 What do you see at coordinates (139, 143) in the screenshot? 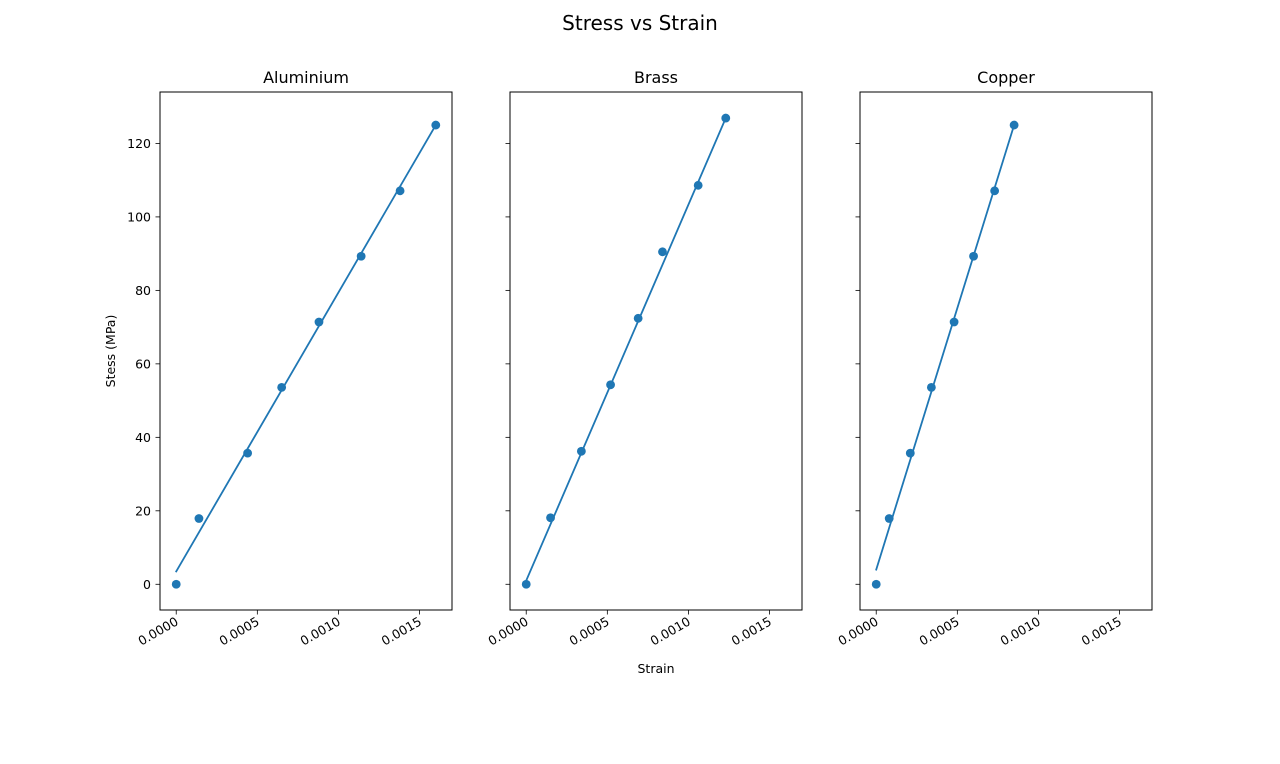
I see `y-tick-label: 120` at bounding box center [139, 143].